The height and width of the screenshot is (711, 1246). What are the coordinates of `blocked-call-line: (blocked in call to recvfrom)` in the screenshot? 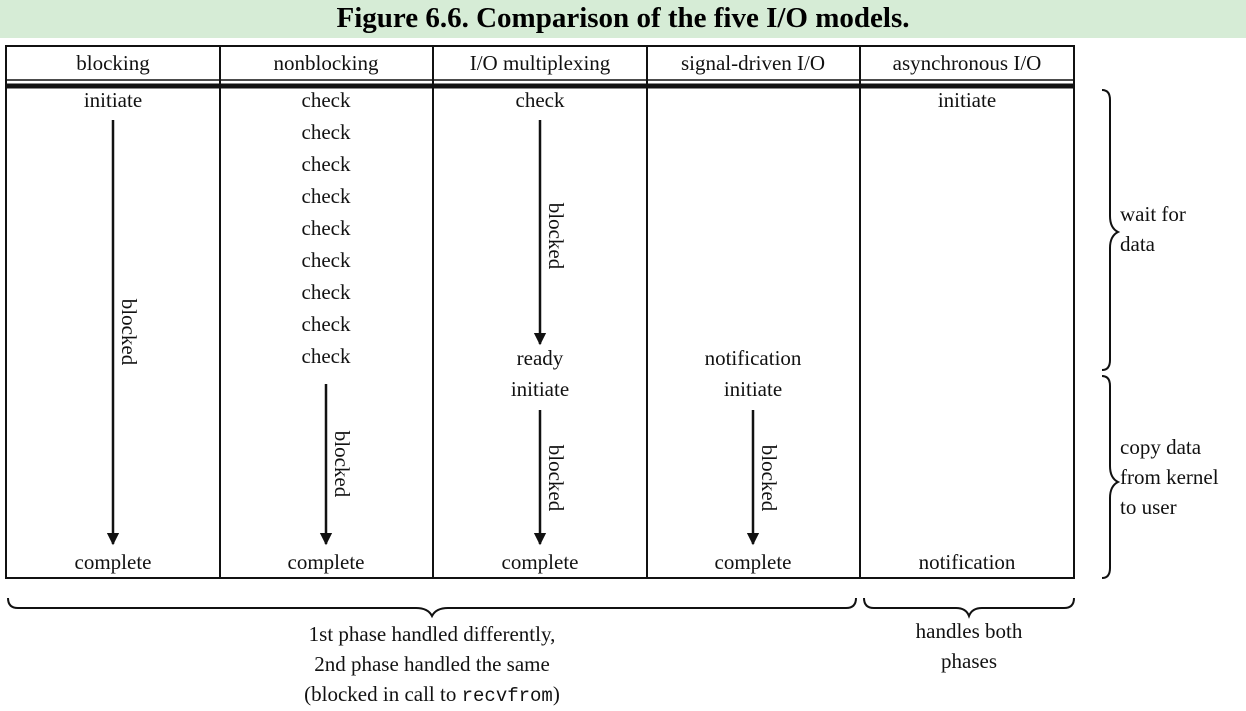 It's located at (432, 694).